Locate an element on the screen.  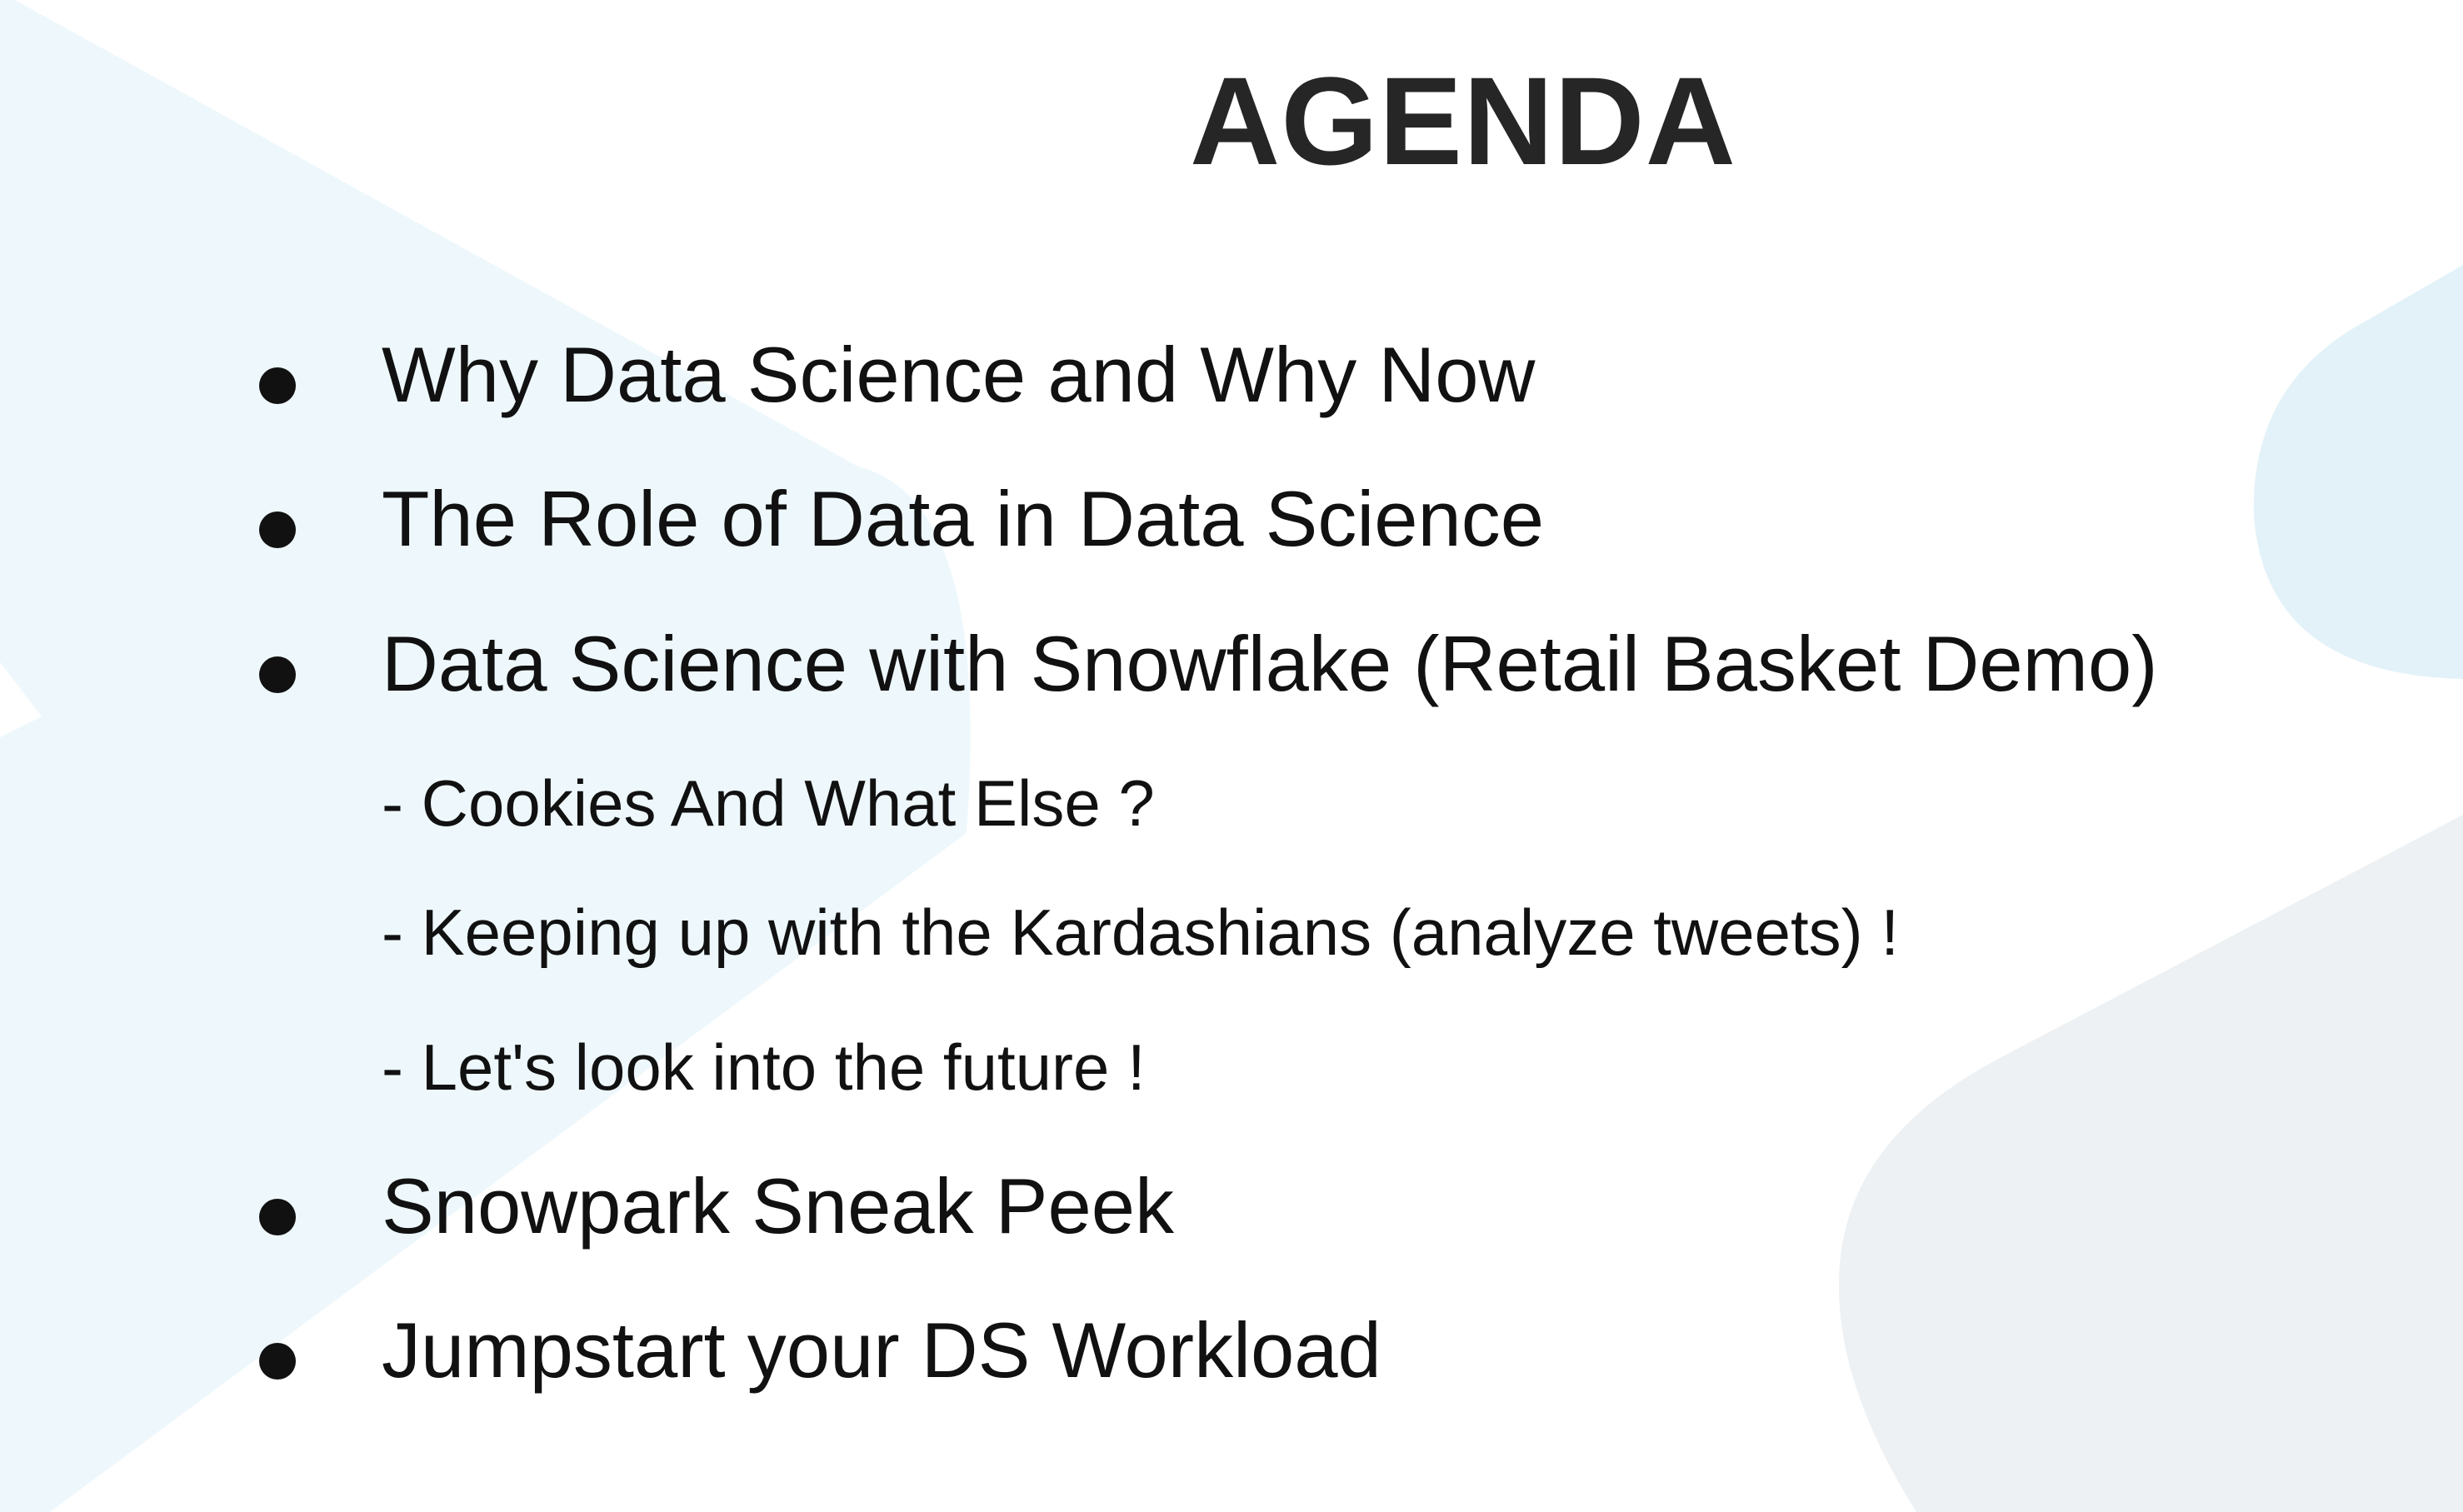
agenda-subitem-text: - Let's look into the future ! is located at coordinates (764, 1067).